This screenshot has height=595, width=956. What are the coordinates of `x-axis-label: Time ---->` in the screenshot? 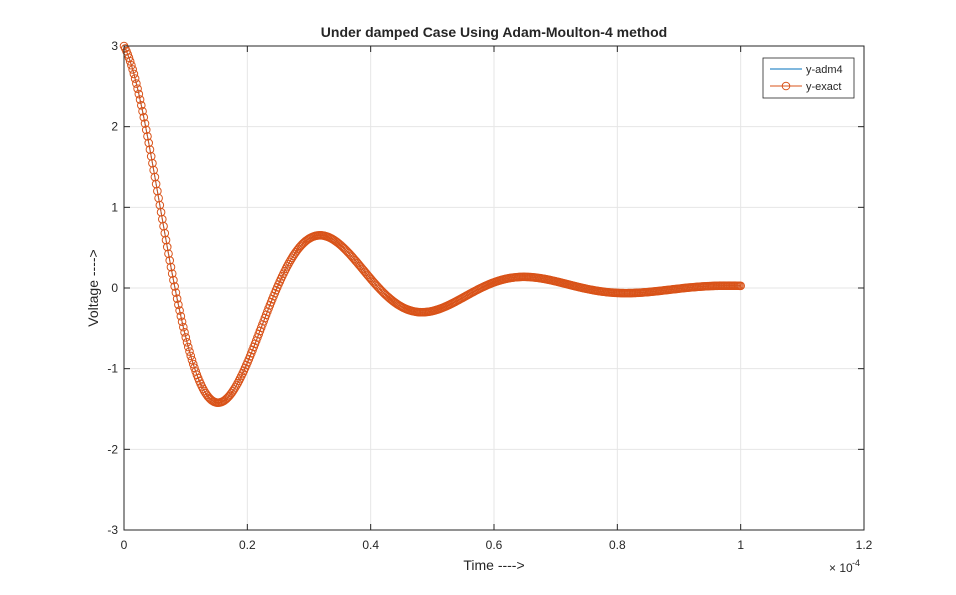 It's located at (493, 565).